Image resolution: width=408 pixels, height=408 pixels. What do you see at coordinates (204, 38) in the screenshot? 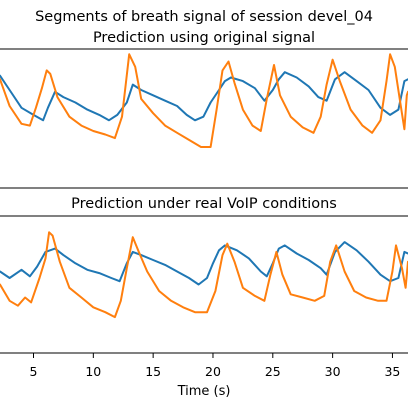
I see `top-chart-title: Prediction using original signal` at bounding box center [204, 38].